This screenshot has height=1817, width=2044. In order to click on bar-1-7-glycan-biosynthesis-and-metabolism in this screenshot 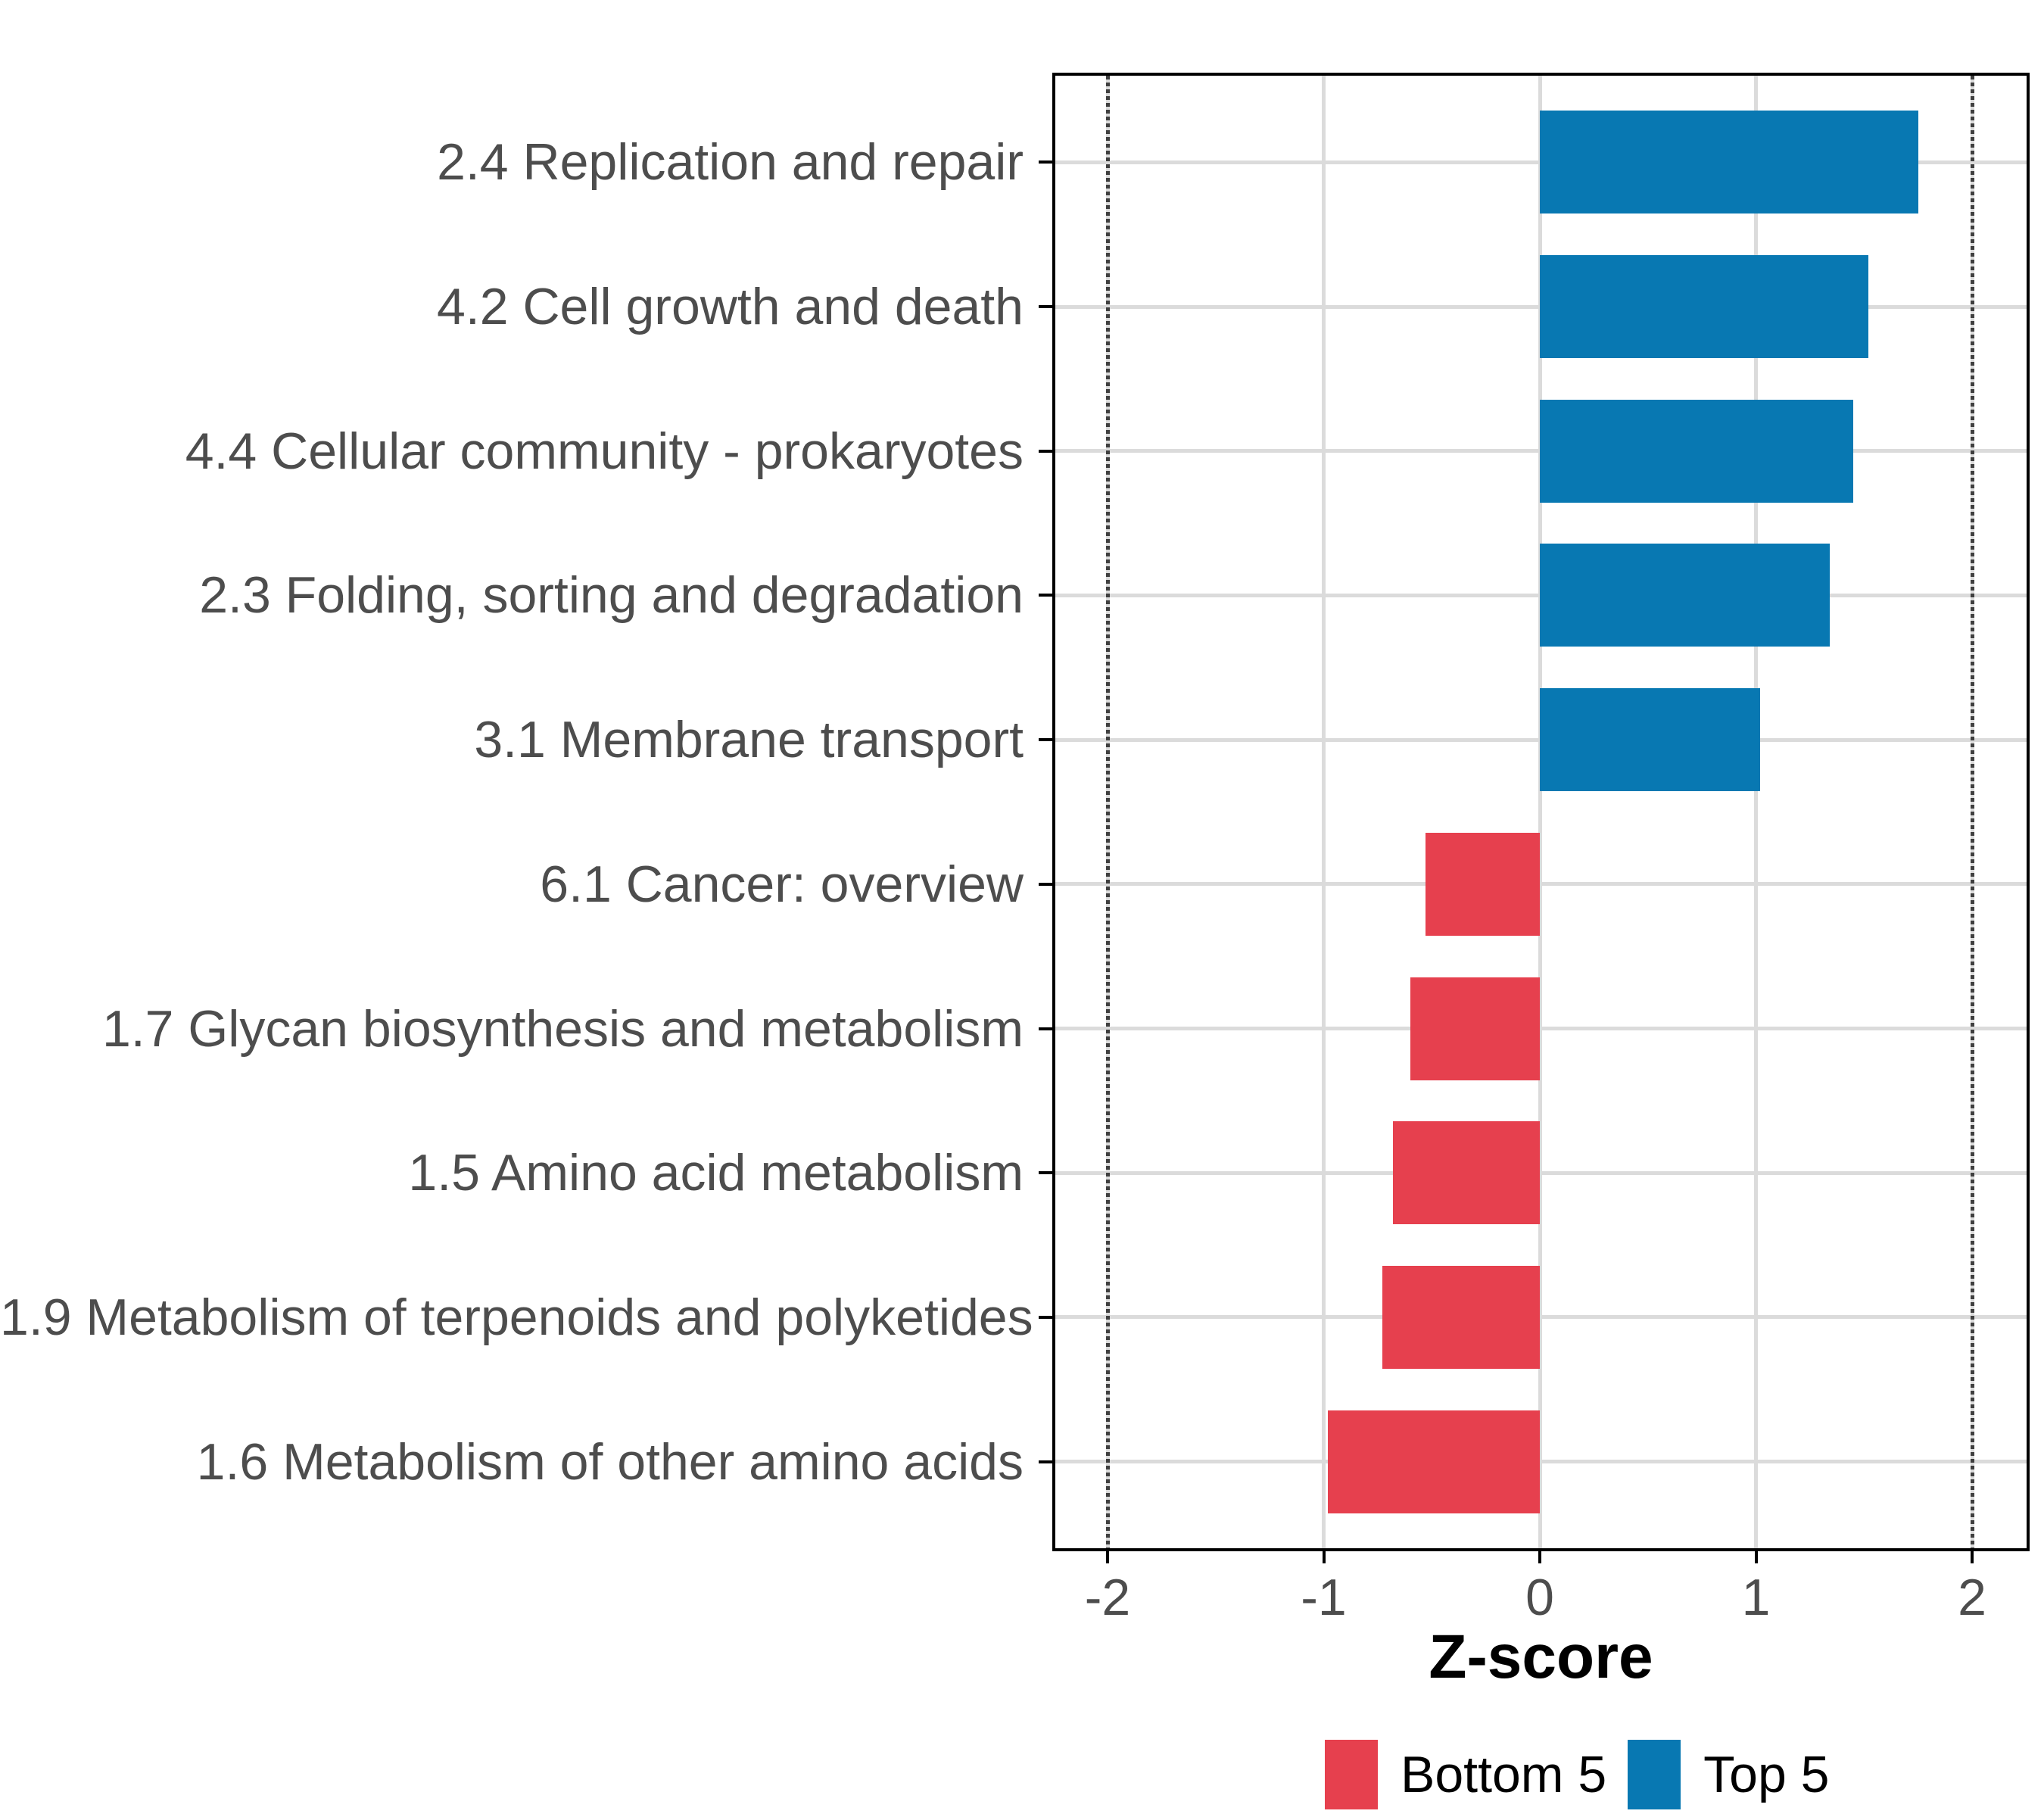, I will do `click(1475, 1028)`.